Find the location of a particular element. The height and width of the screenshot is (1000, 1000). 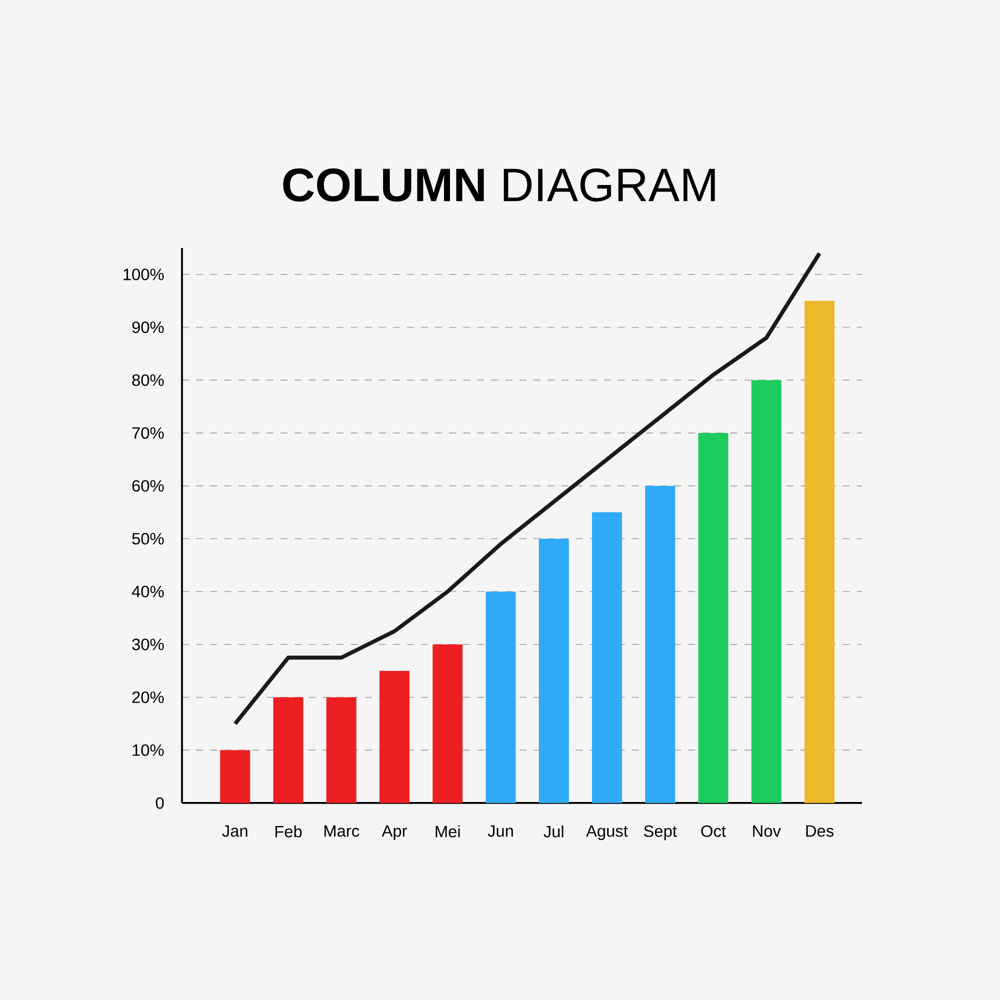

x-tick-label: Nov is located at coordinates (767, 831).